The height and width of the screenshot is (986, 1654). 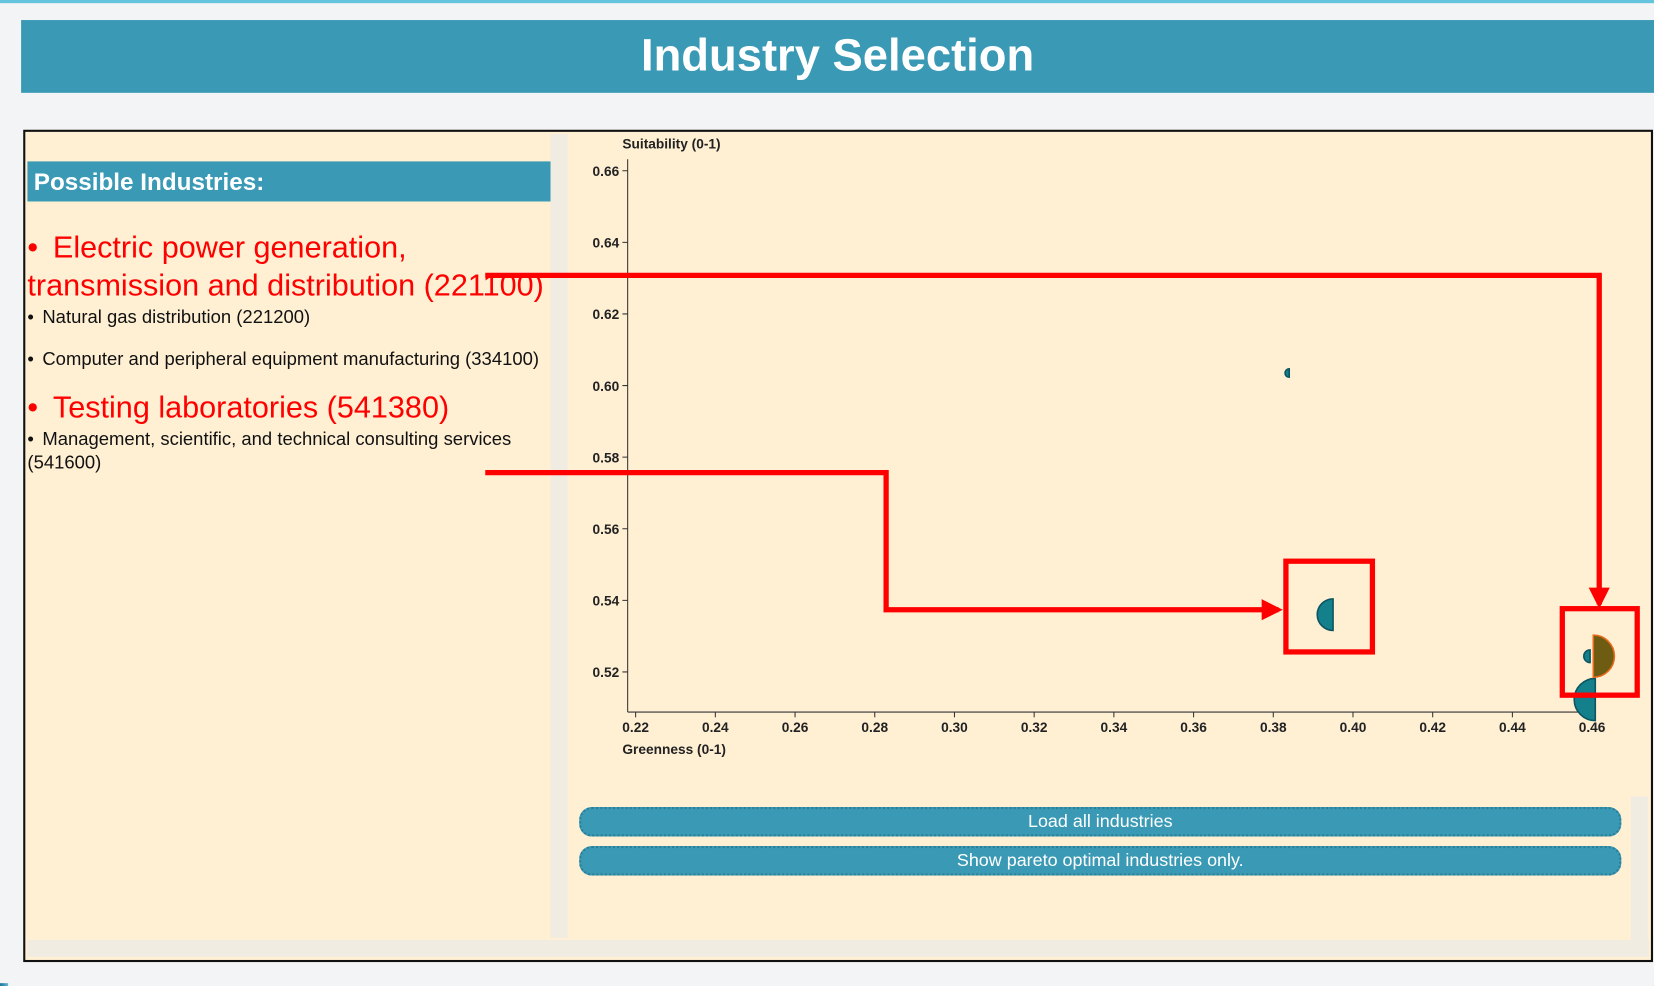 What do you see at coordinates (715, 727) in the screenshot?
I see `x-tick-label: 0.24` at bounding box center [715, 727].